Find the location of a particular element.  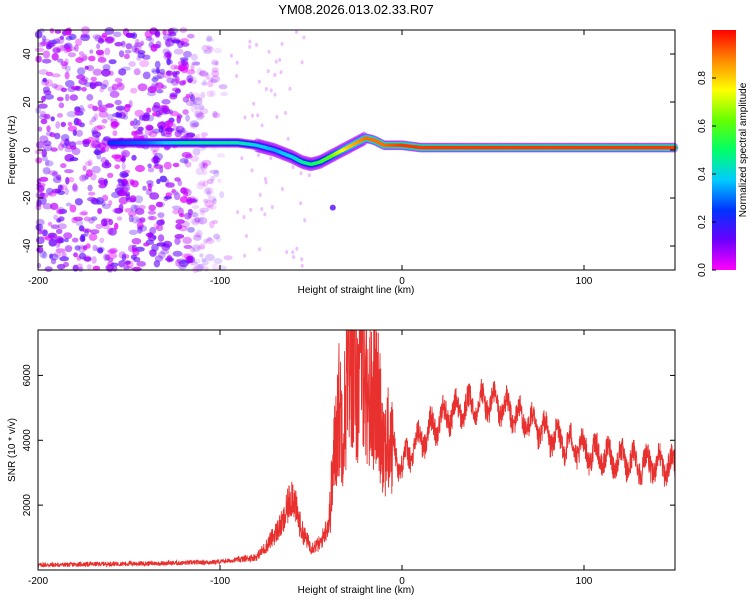

snr-y-tick-label: 2000 is located at coordinates (27, 505).